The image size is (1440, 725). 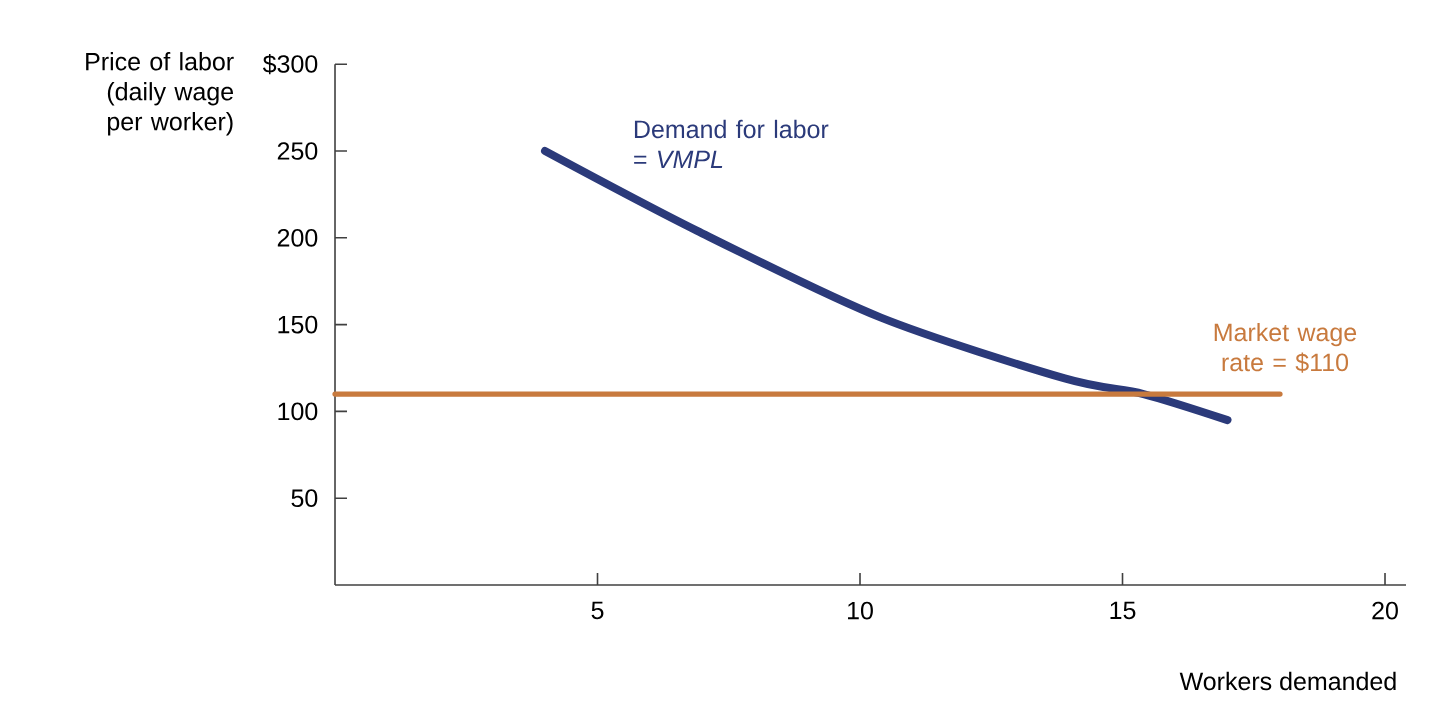 What do you see at coordinates (297, 237) in the screenshot?
I see `y-tick-label: 200` at bounding box center [297, 237].